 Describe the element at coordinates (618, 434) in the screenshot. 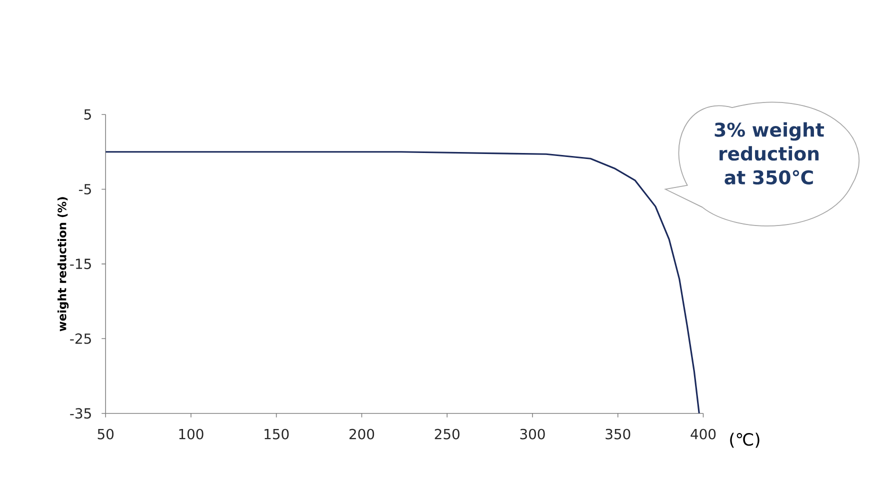

I see `x-tick-label: 350` at that location.